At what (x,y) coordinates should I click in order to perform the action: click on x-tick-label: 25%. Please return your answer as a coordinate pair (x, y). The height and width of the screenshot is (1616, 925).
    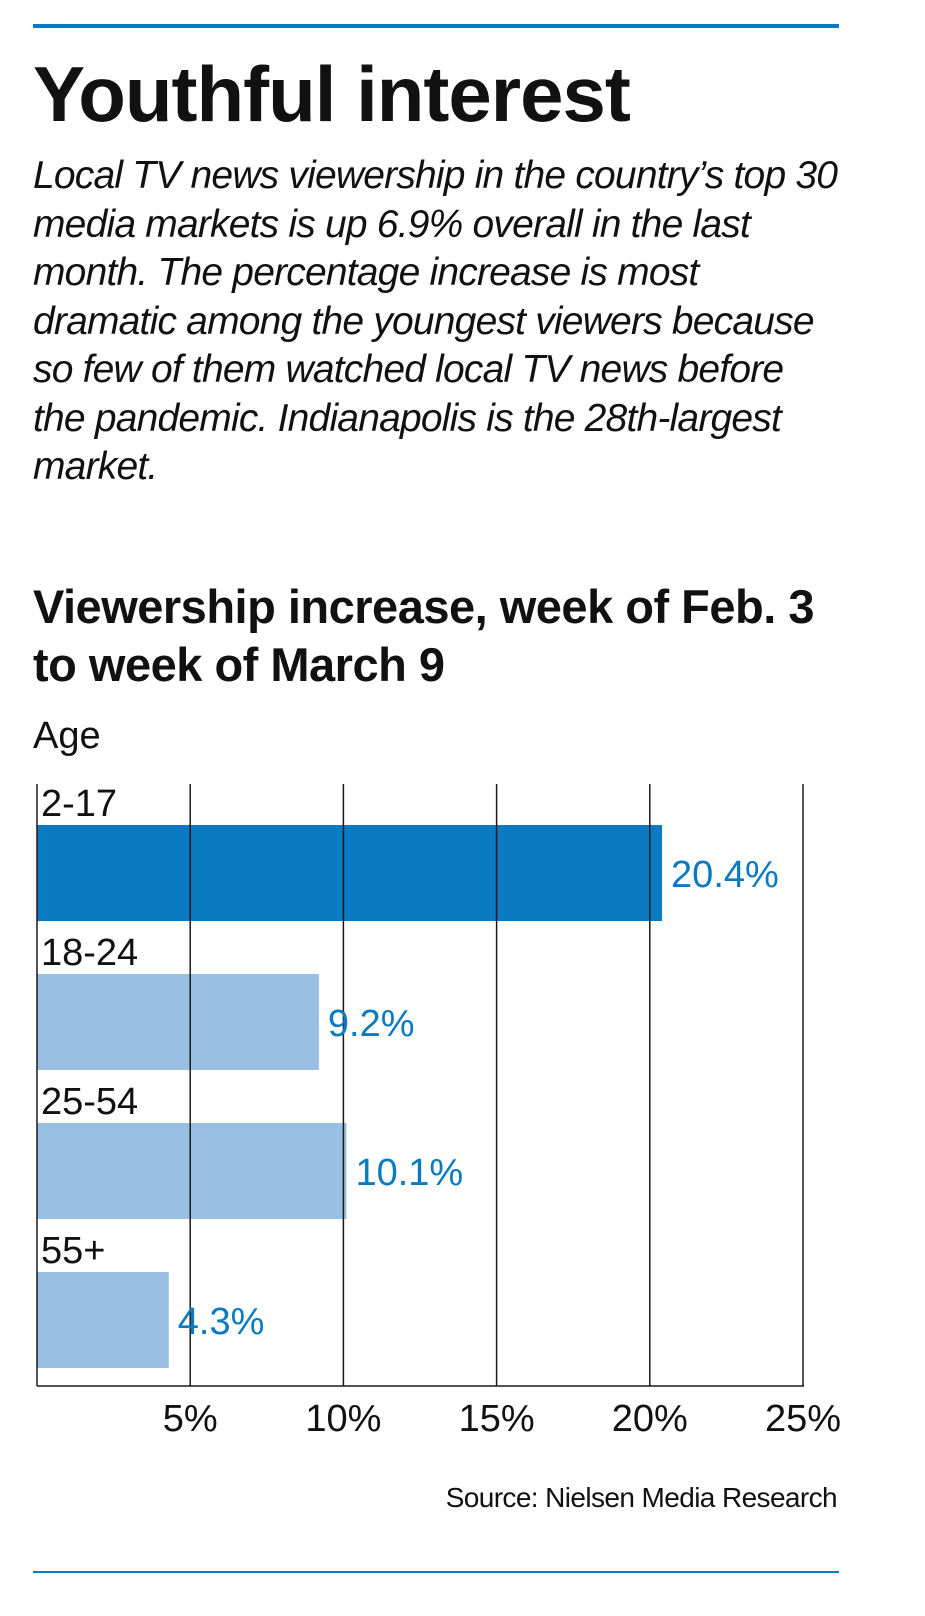
    Looking at the image, I should click on (803, 1419).